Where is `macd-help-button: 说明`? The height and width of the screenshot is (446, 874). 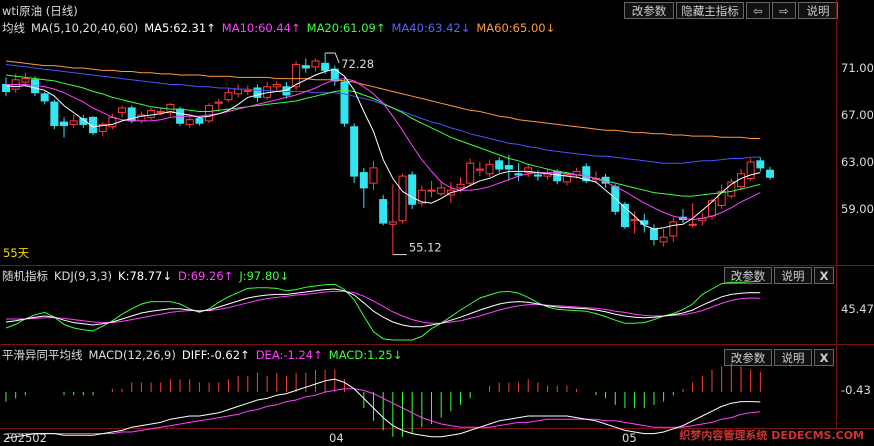
macd-help-button: 说明 is located at coordinates (793, 357).